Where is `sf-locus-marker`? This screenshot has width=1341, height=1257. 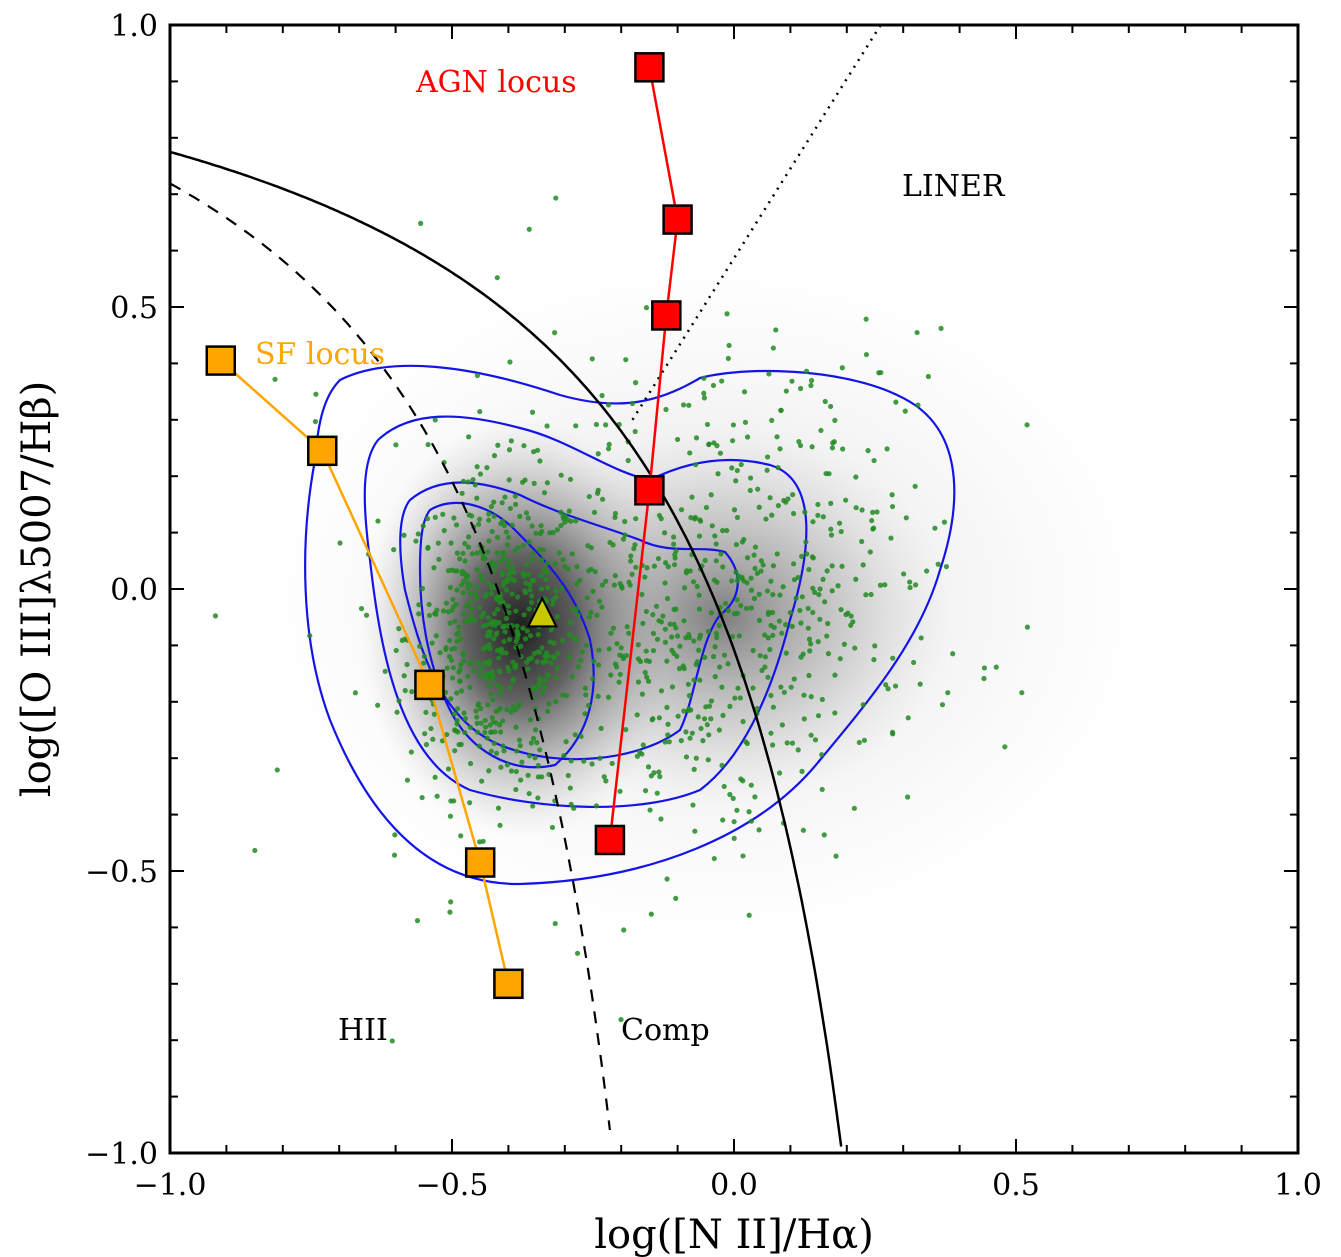
sf-locus-marker is located at coordinates (508, 984).